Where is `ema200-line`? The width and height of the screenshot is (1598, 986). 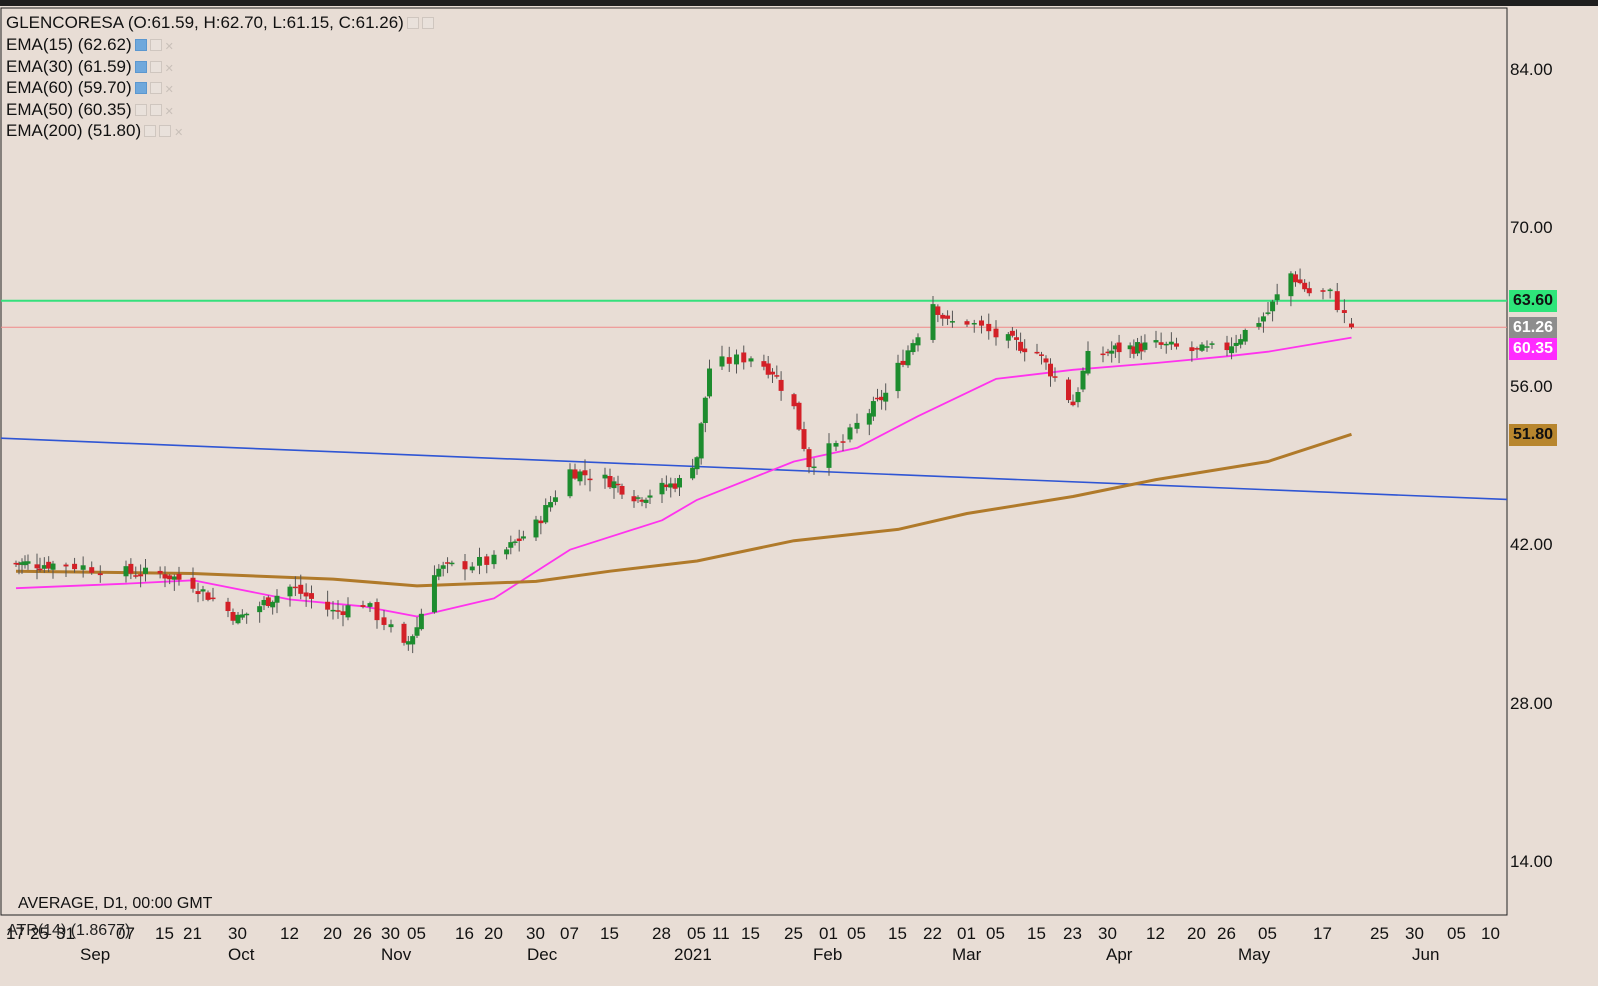
ema200-line is located at coordinates (683, 510).